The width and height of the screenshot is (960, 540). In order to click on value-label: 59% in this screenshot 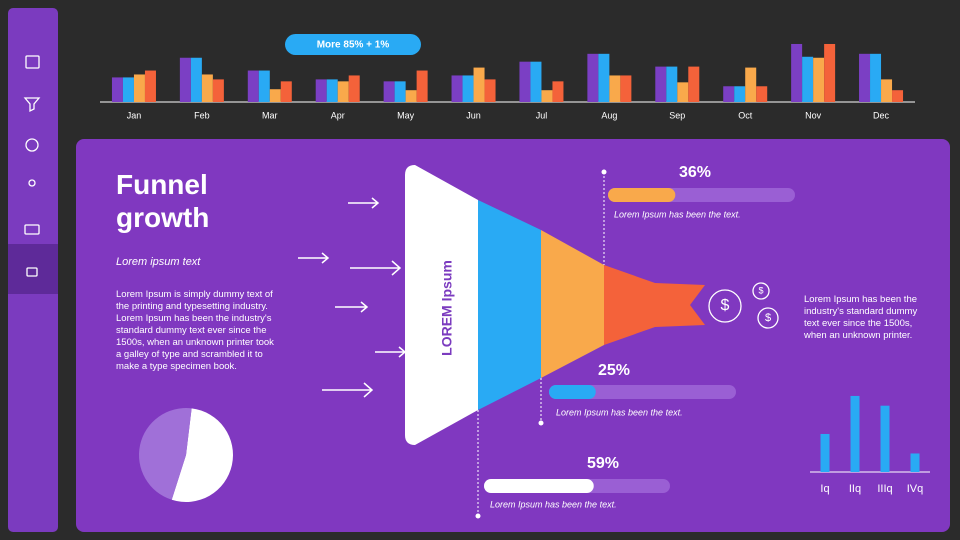, I will do `click(603, 463)`.